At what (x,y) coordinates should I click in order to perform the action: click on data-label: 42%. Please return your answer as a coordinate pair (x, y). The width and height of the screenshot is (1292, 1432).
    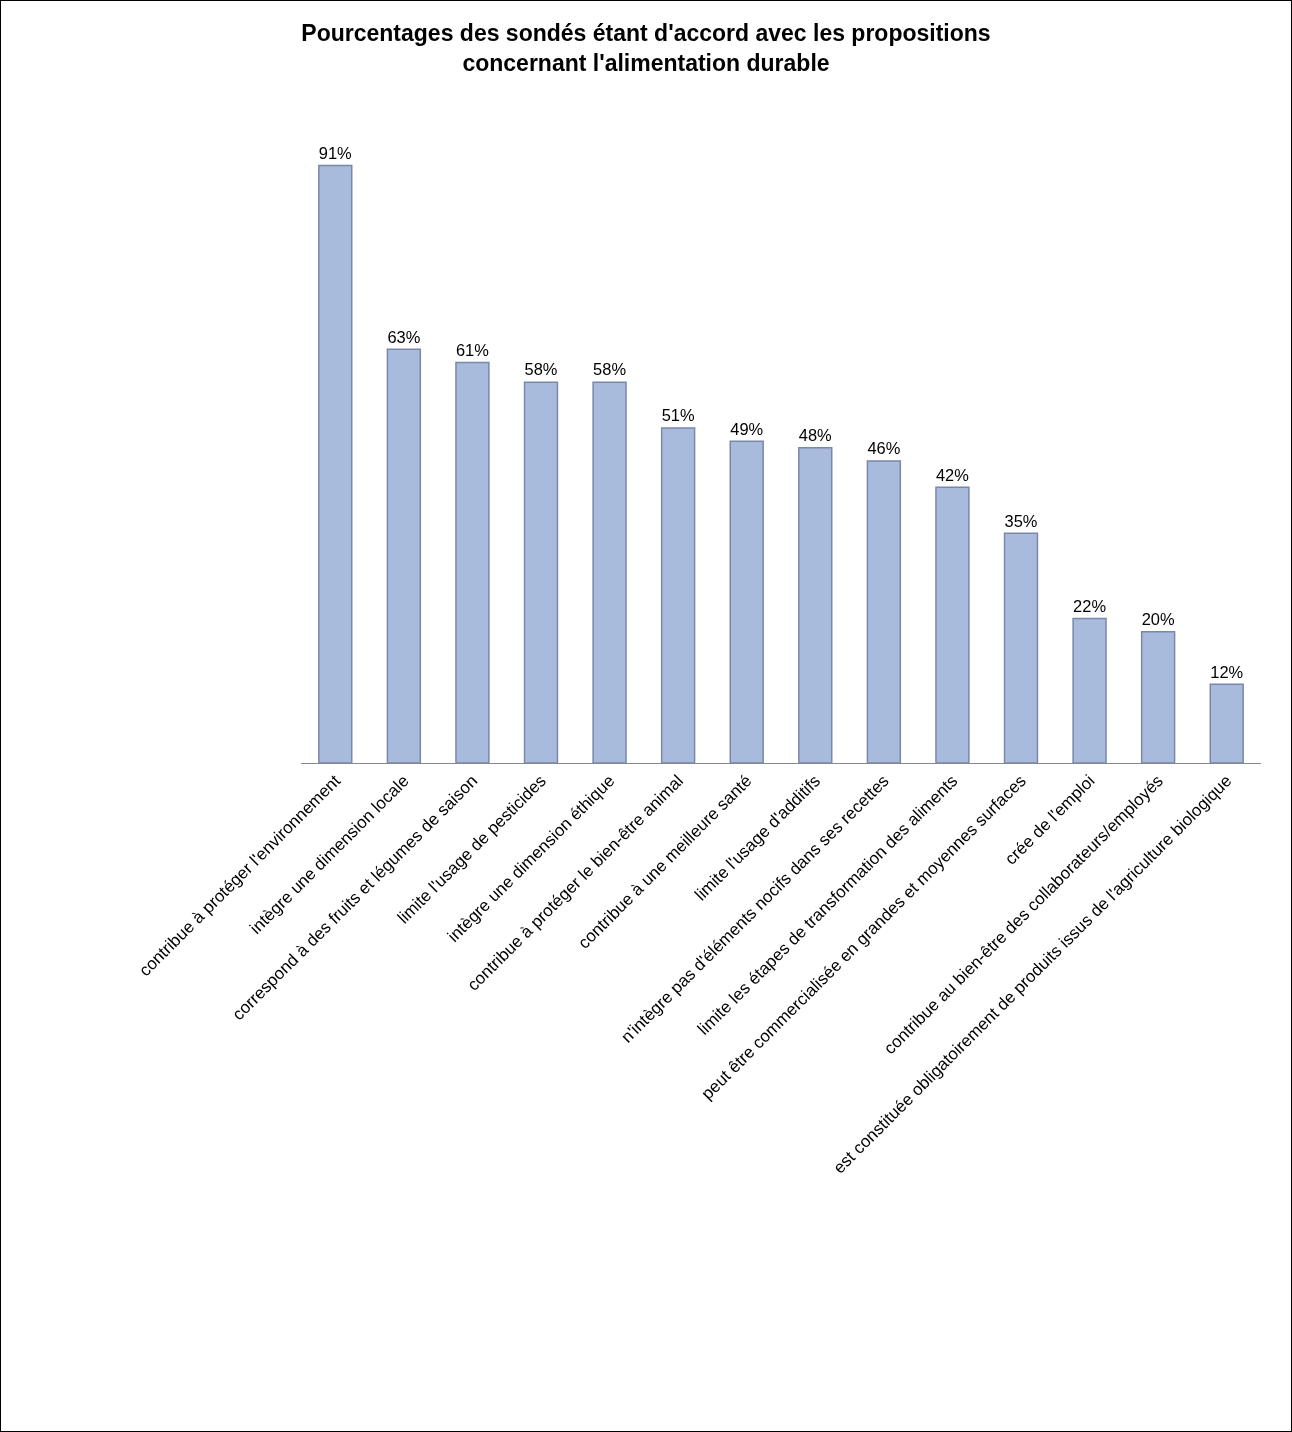
    Looking at the image, I should click on (952, 474).